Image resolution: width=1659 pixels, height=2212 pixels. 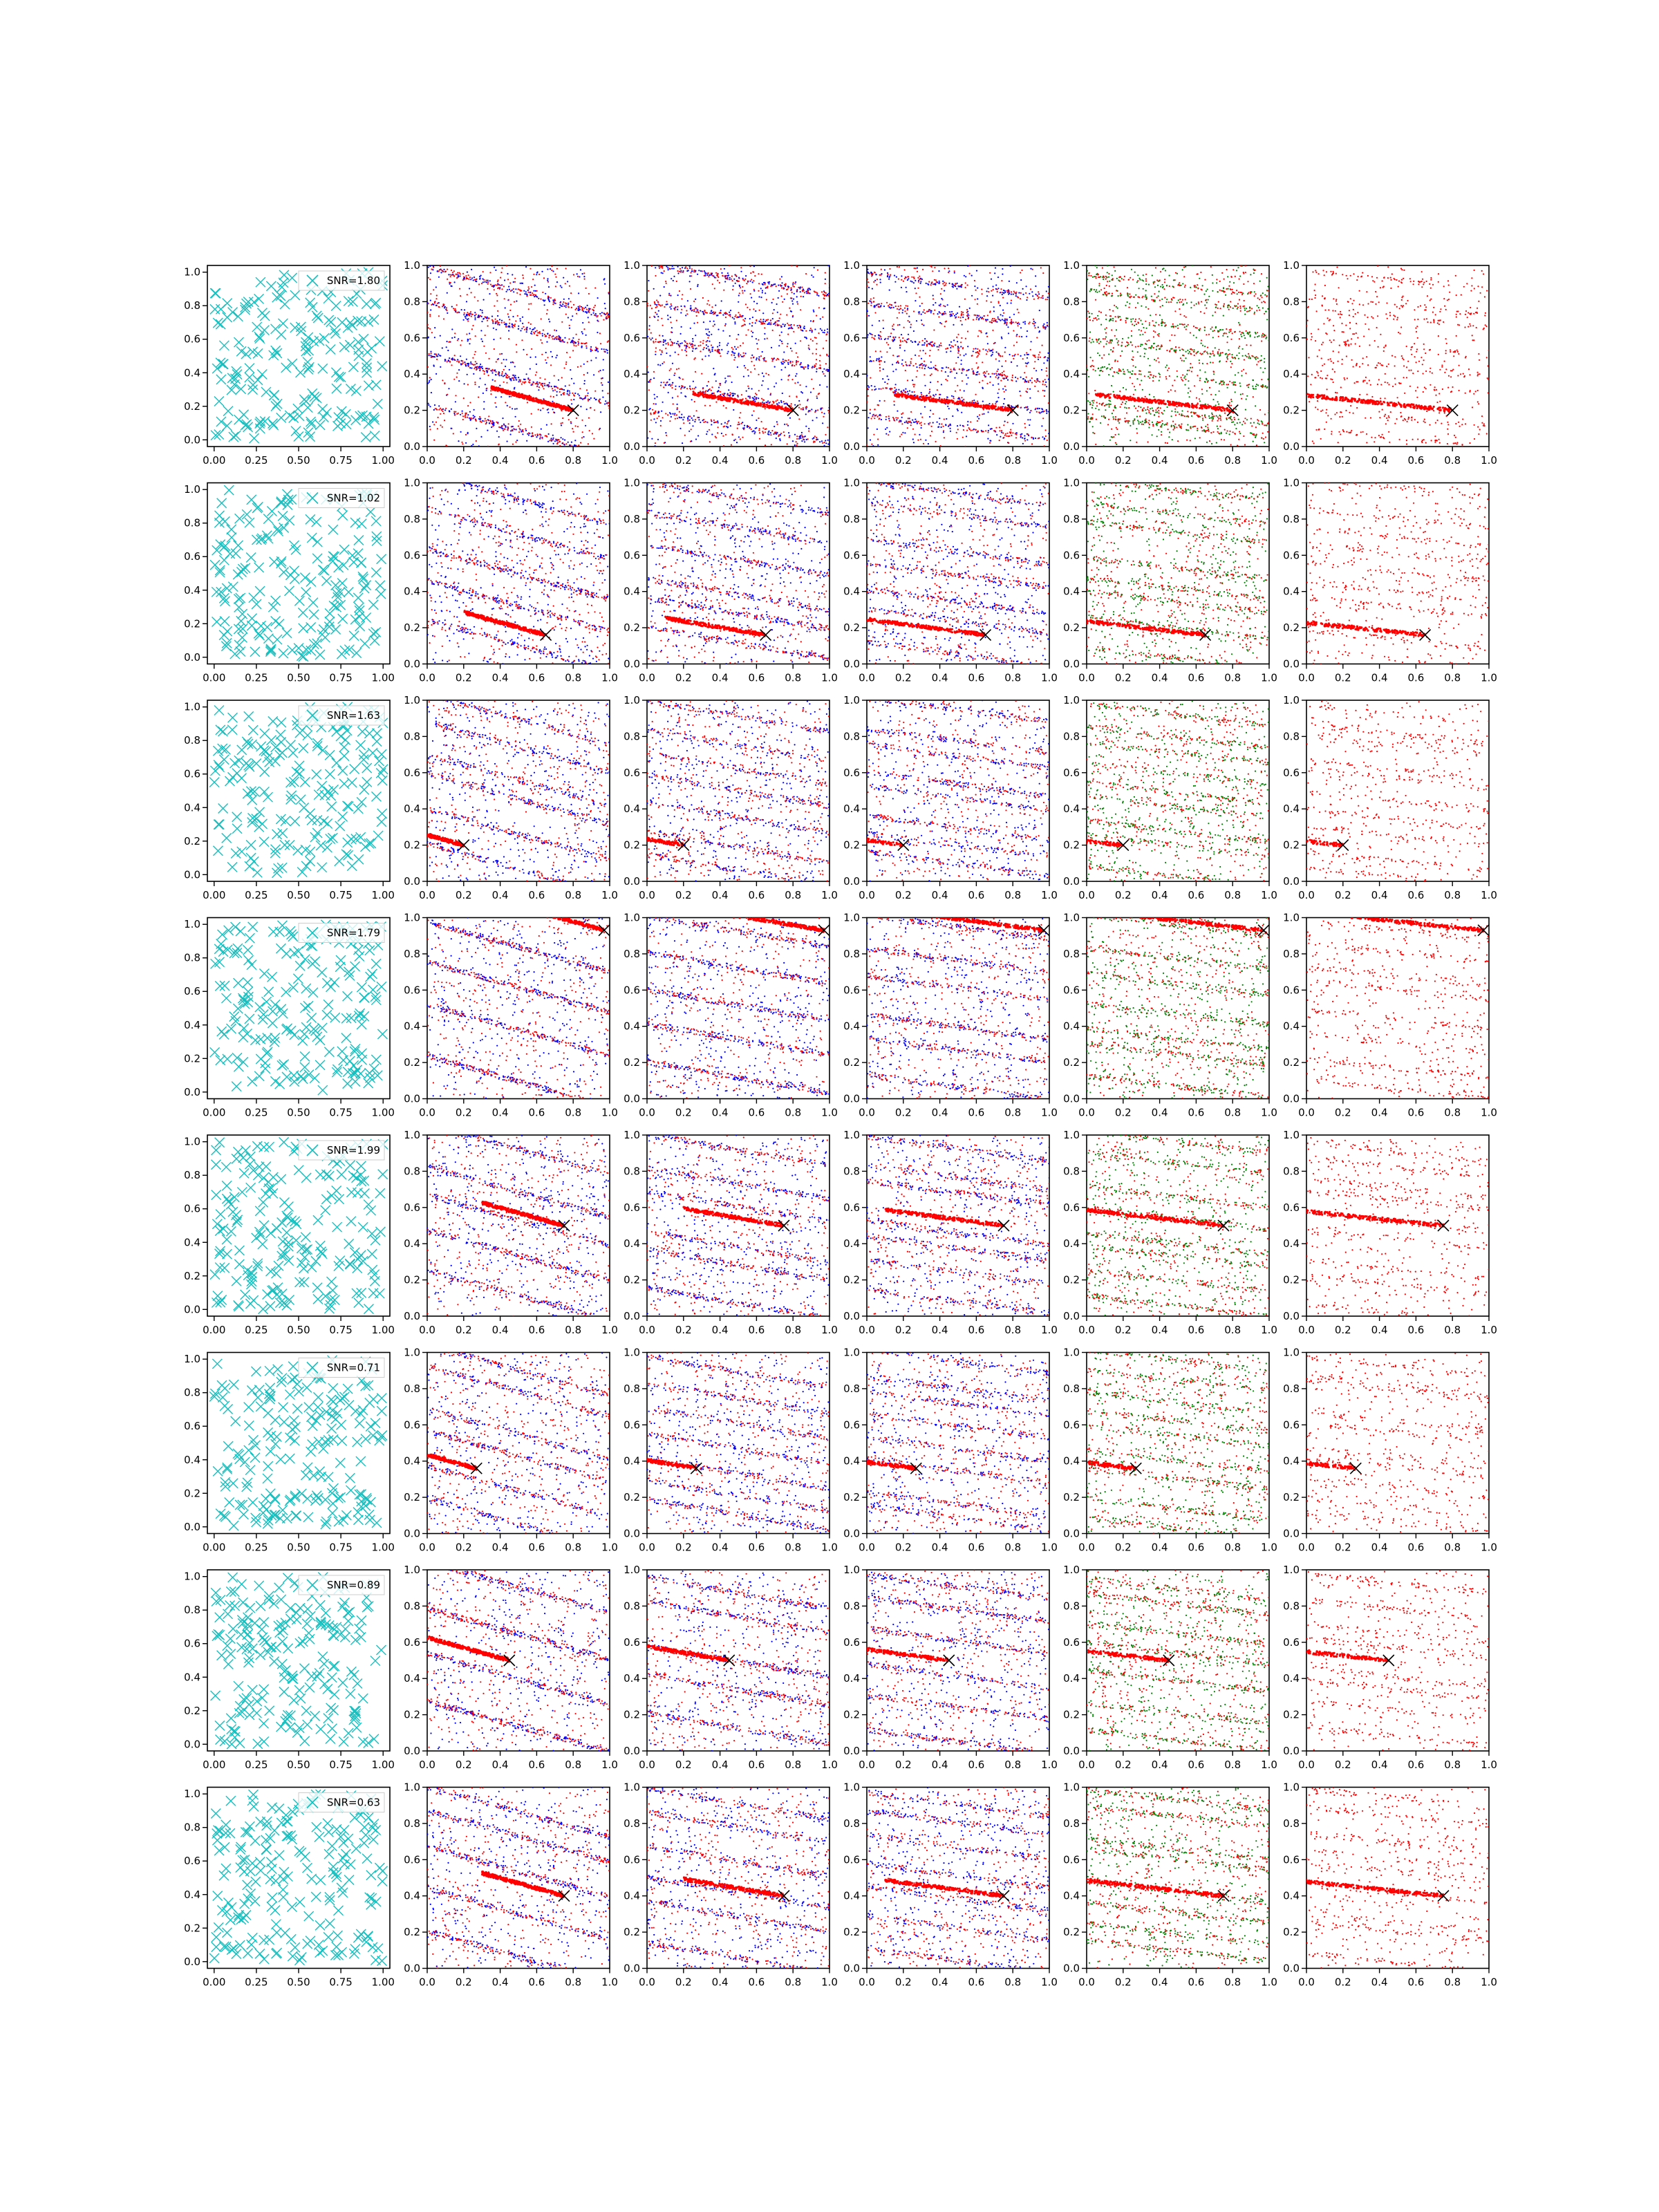 What do you see at coordinates (867, 460) in the screenshot?
I see `r1c4-xtick-label: 0.0` at bounding box center [867, 460].